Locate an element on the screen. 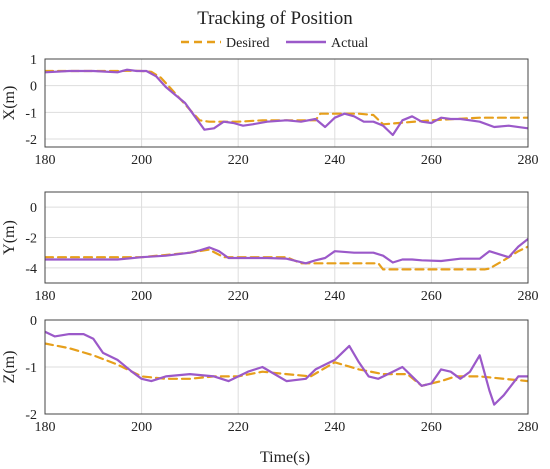 Image resolution: width=550 pixels, height=469 pixels. y-tick-label: -4 is located at coordinates (31, 269).